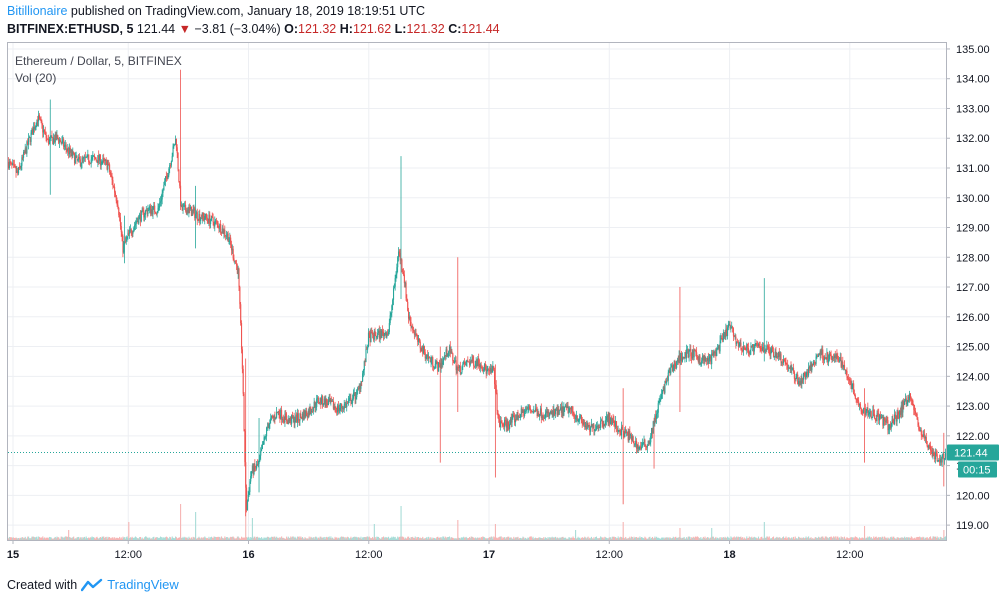 Image resolution: width=1006 pixels, height=603 pixels. I want to click on y-tick-label: 135.00, so click(973, 50).